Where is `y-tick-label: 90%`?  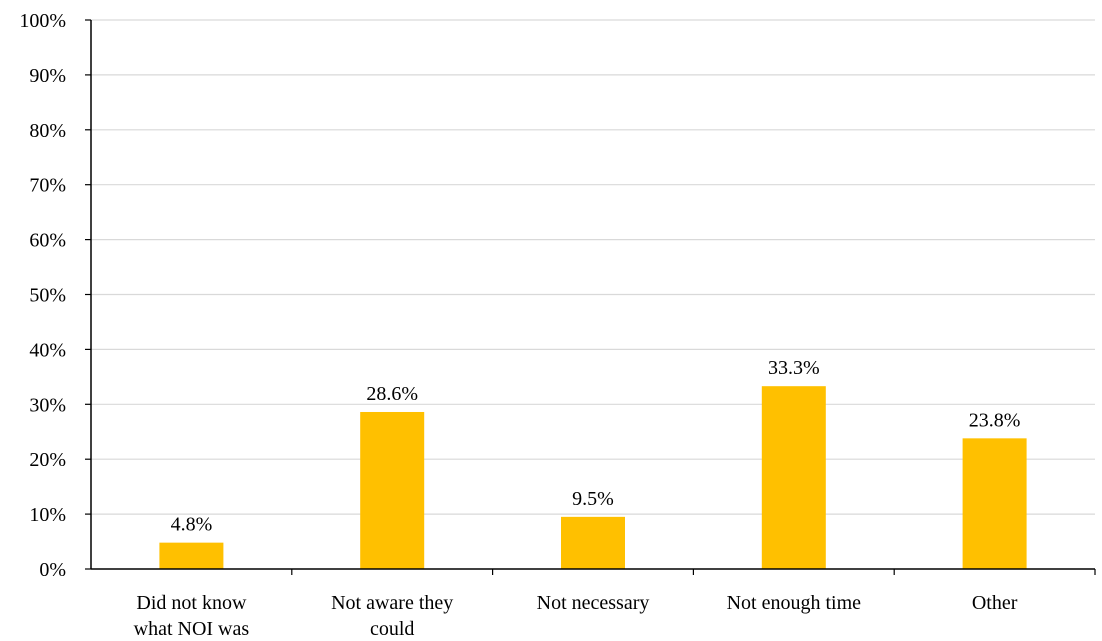
y-tick-label: 90% is located at coordinates (47, 76).